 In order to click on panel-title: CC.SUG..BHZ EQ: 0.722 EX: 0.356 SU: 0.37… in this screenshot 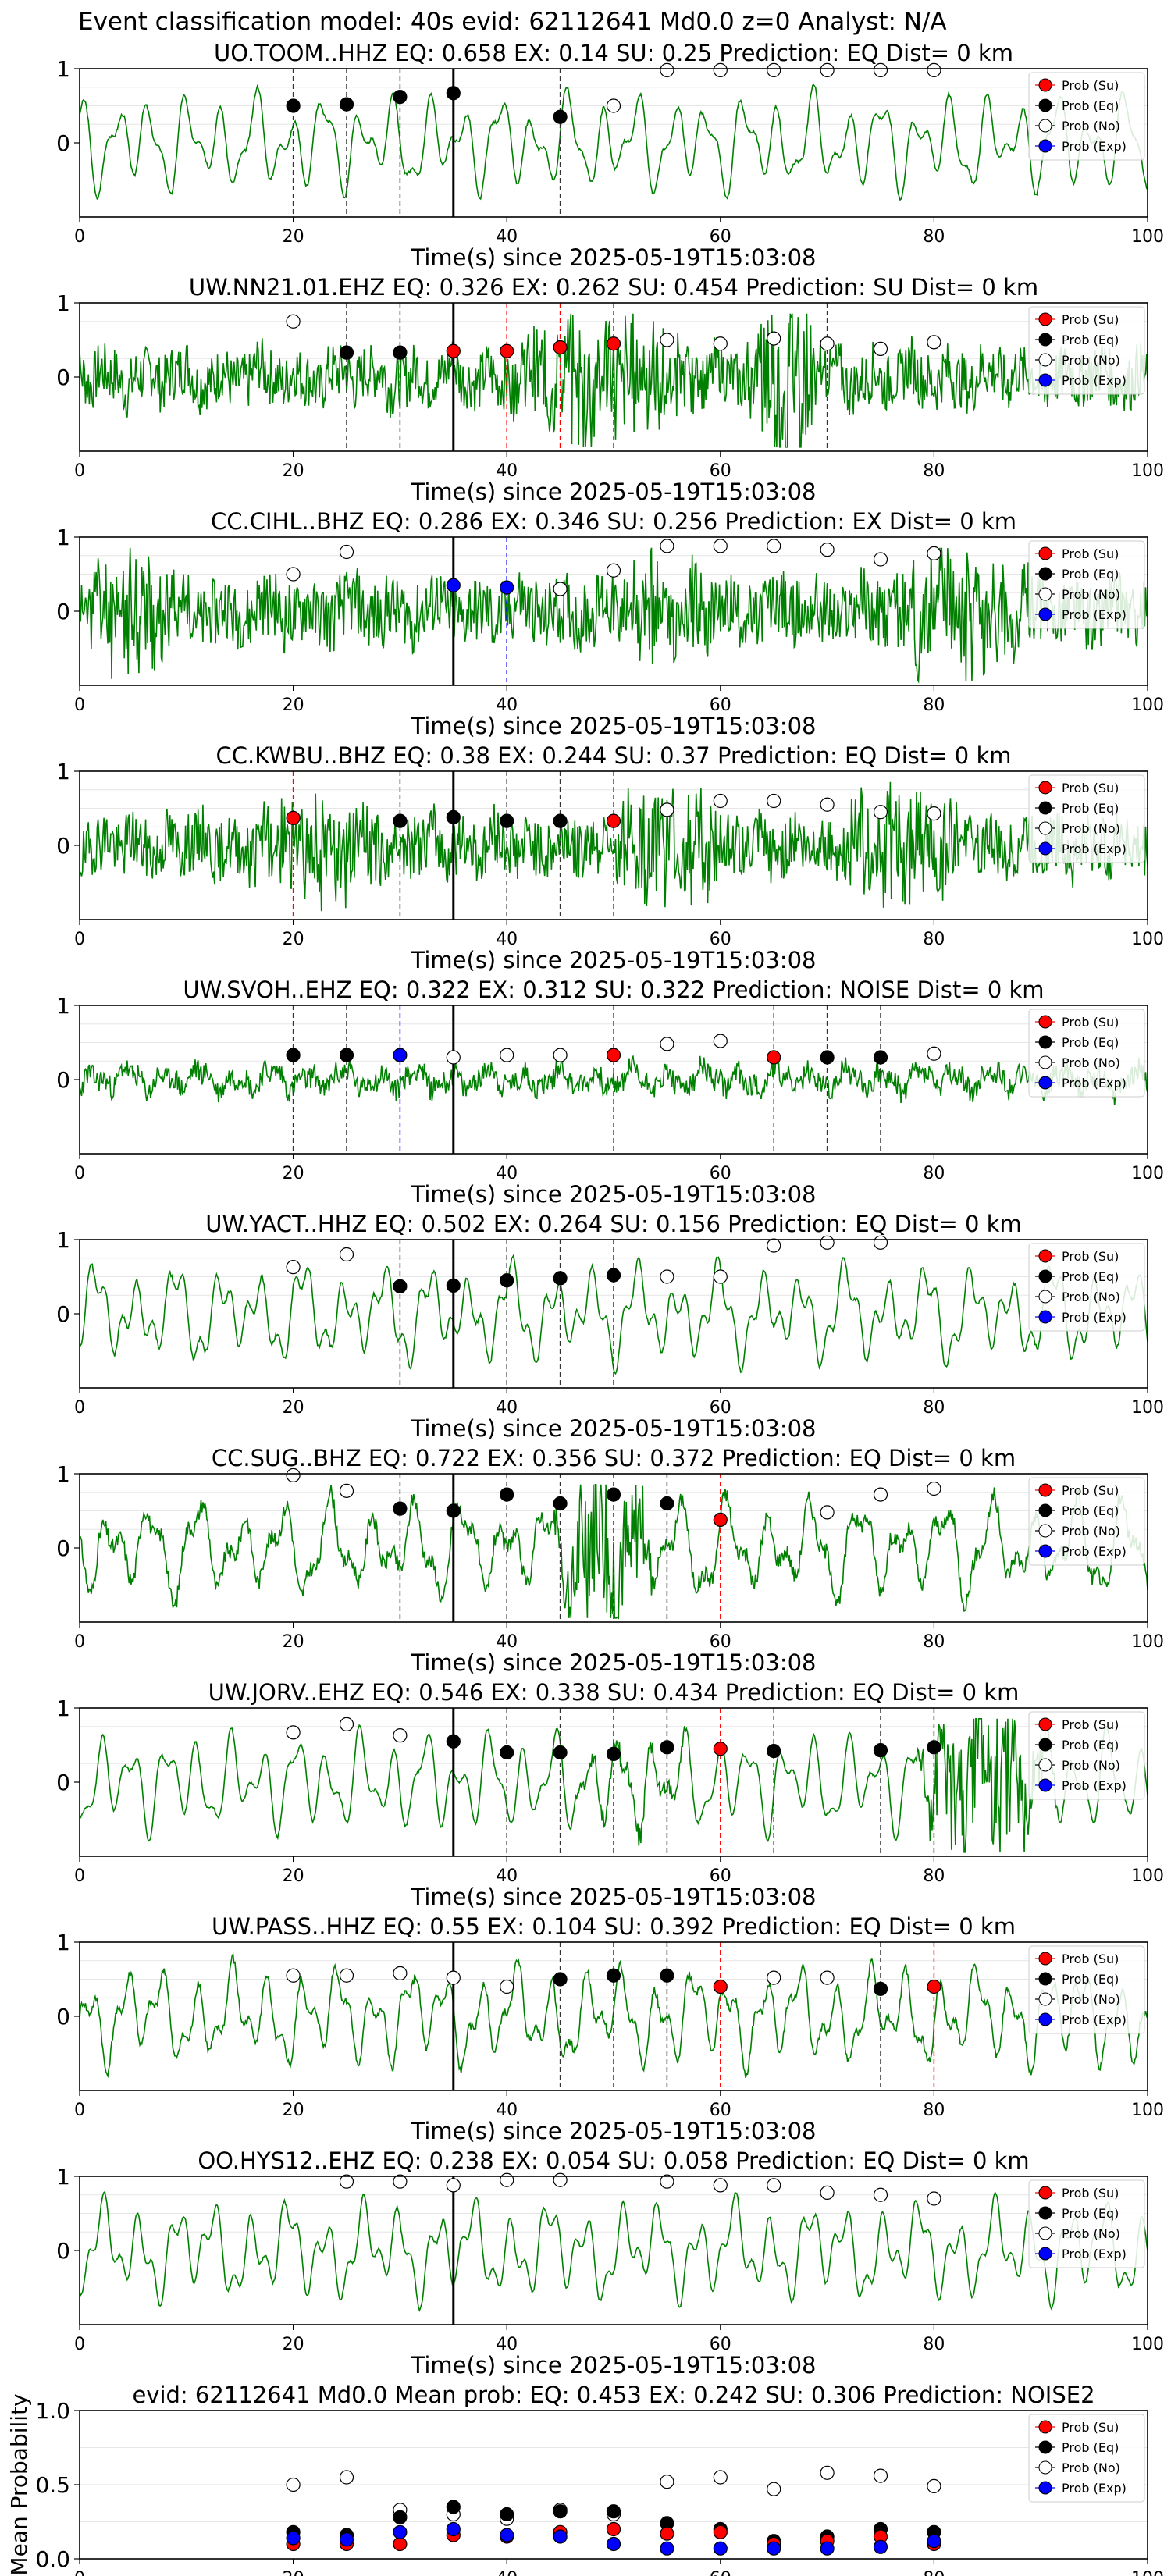, I will do `click(614, 1458)`.